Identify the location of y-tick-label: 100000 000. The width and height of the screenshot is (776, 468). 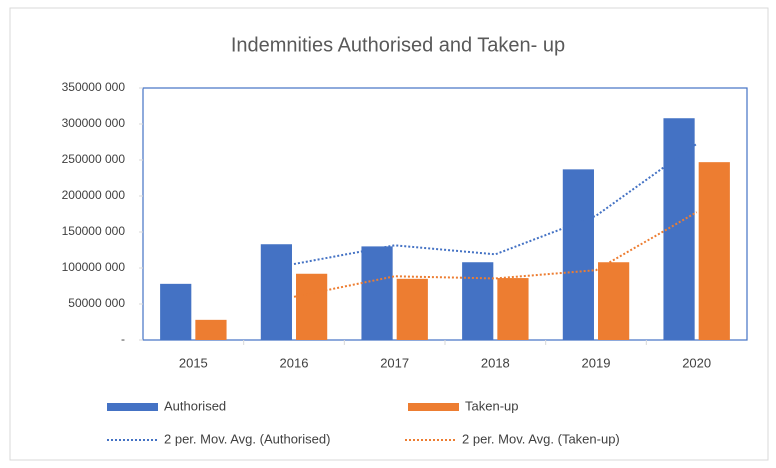
(94, 267).